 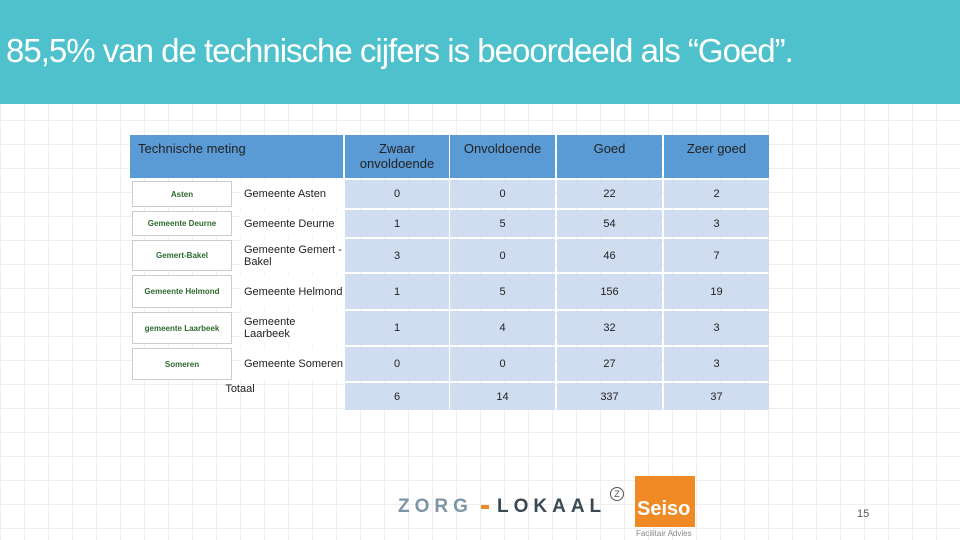 What do you see at coordinates (182, 291) in the screenshot?
I see `logo: Gemeente Helmond` at bounding box center [182, 291].